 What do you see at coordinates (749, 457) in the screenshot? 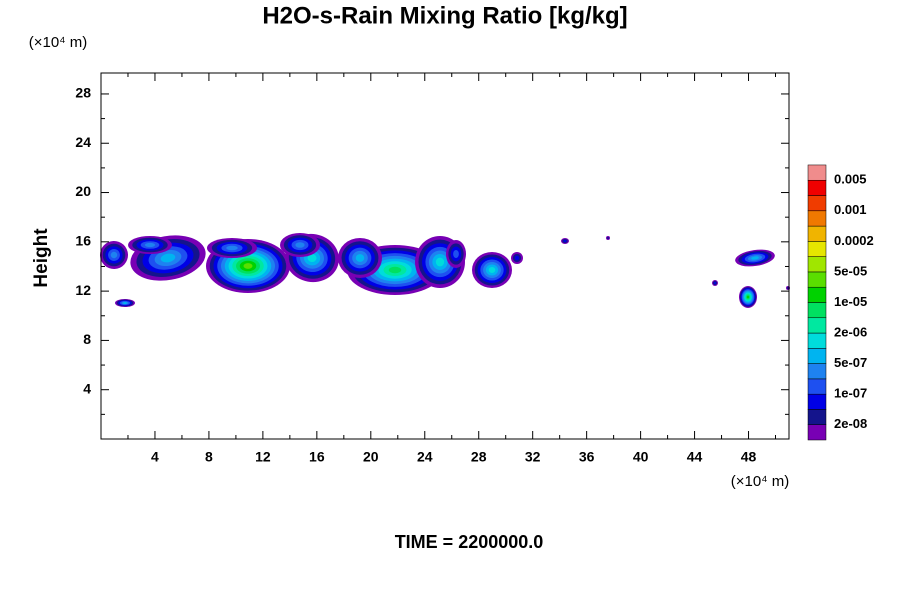
I see `x-tick-label: 48` at bounding box center [749, 457].